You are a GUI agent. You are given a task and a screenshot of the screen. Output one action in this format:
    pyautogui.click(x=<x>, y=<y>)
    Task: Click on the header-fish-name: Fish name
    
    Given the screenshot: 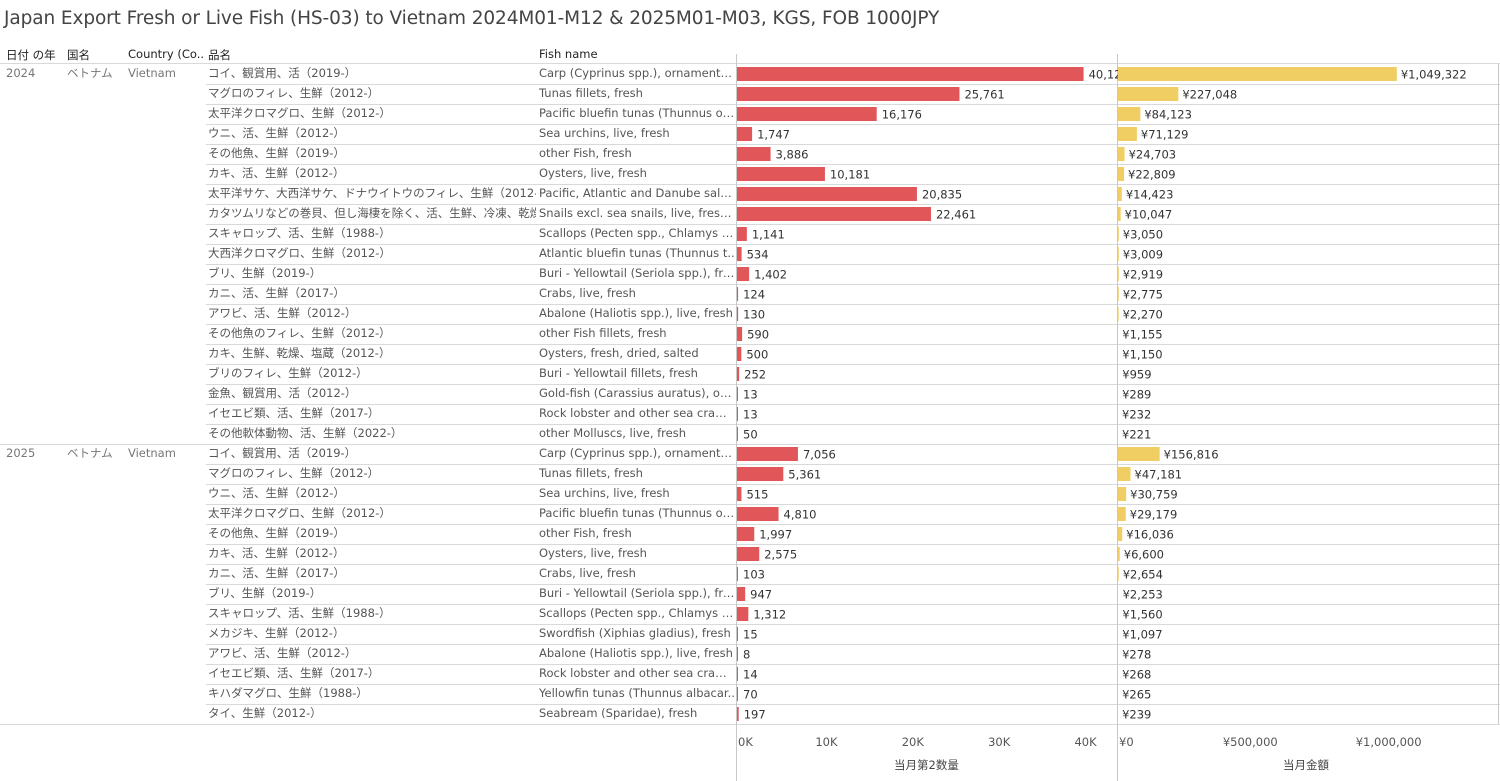 What is the action you would take?
    pyautogui.click(x=568, y=54)
    